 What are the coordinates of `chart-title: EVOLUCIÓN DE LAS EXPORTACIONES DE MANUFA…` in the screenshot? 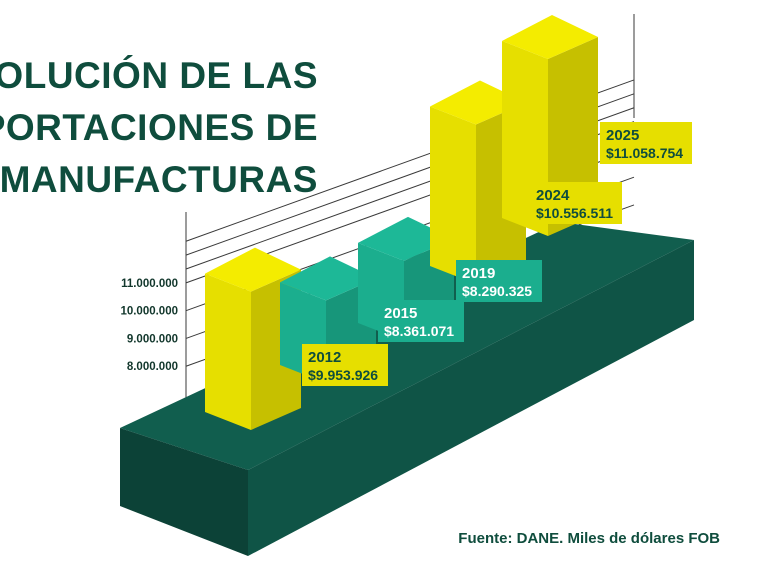 It's located at (159, 127).